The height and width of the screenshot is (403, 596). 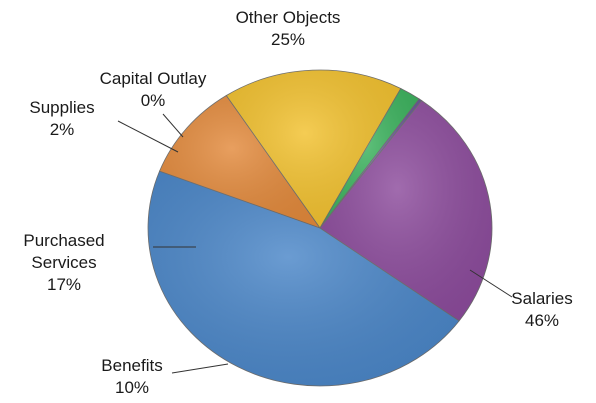 What do you see at coordinates (288, 28) in the screenshot?
I see `slice-label-other-objects: Other Objects 25%` at bounding box center [288, 28].